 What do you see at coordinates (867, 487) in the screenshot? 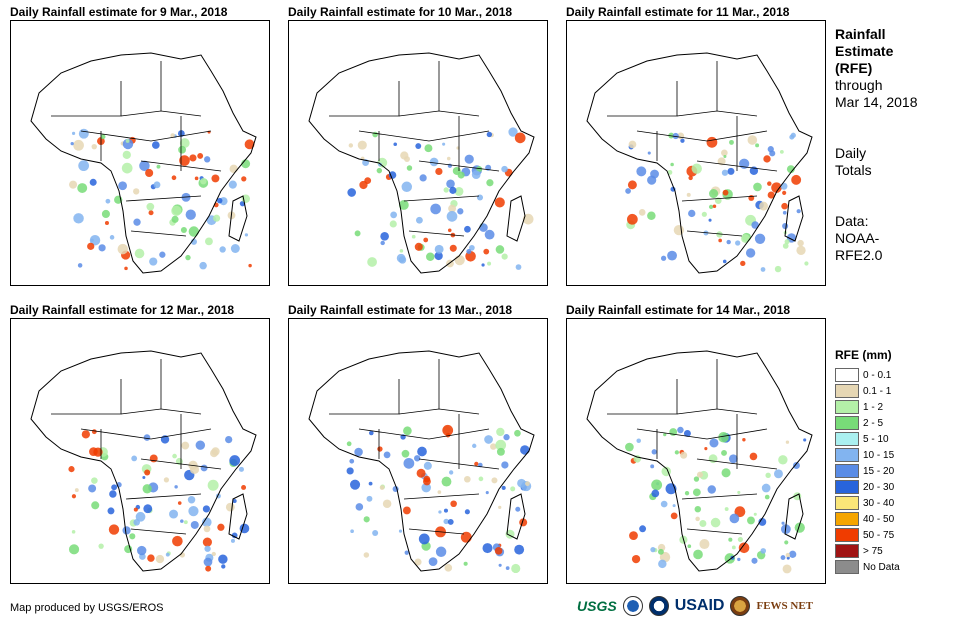
I see `legend-item: 20 - 30` at bounding box center [867, 487].